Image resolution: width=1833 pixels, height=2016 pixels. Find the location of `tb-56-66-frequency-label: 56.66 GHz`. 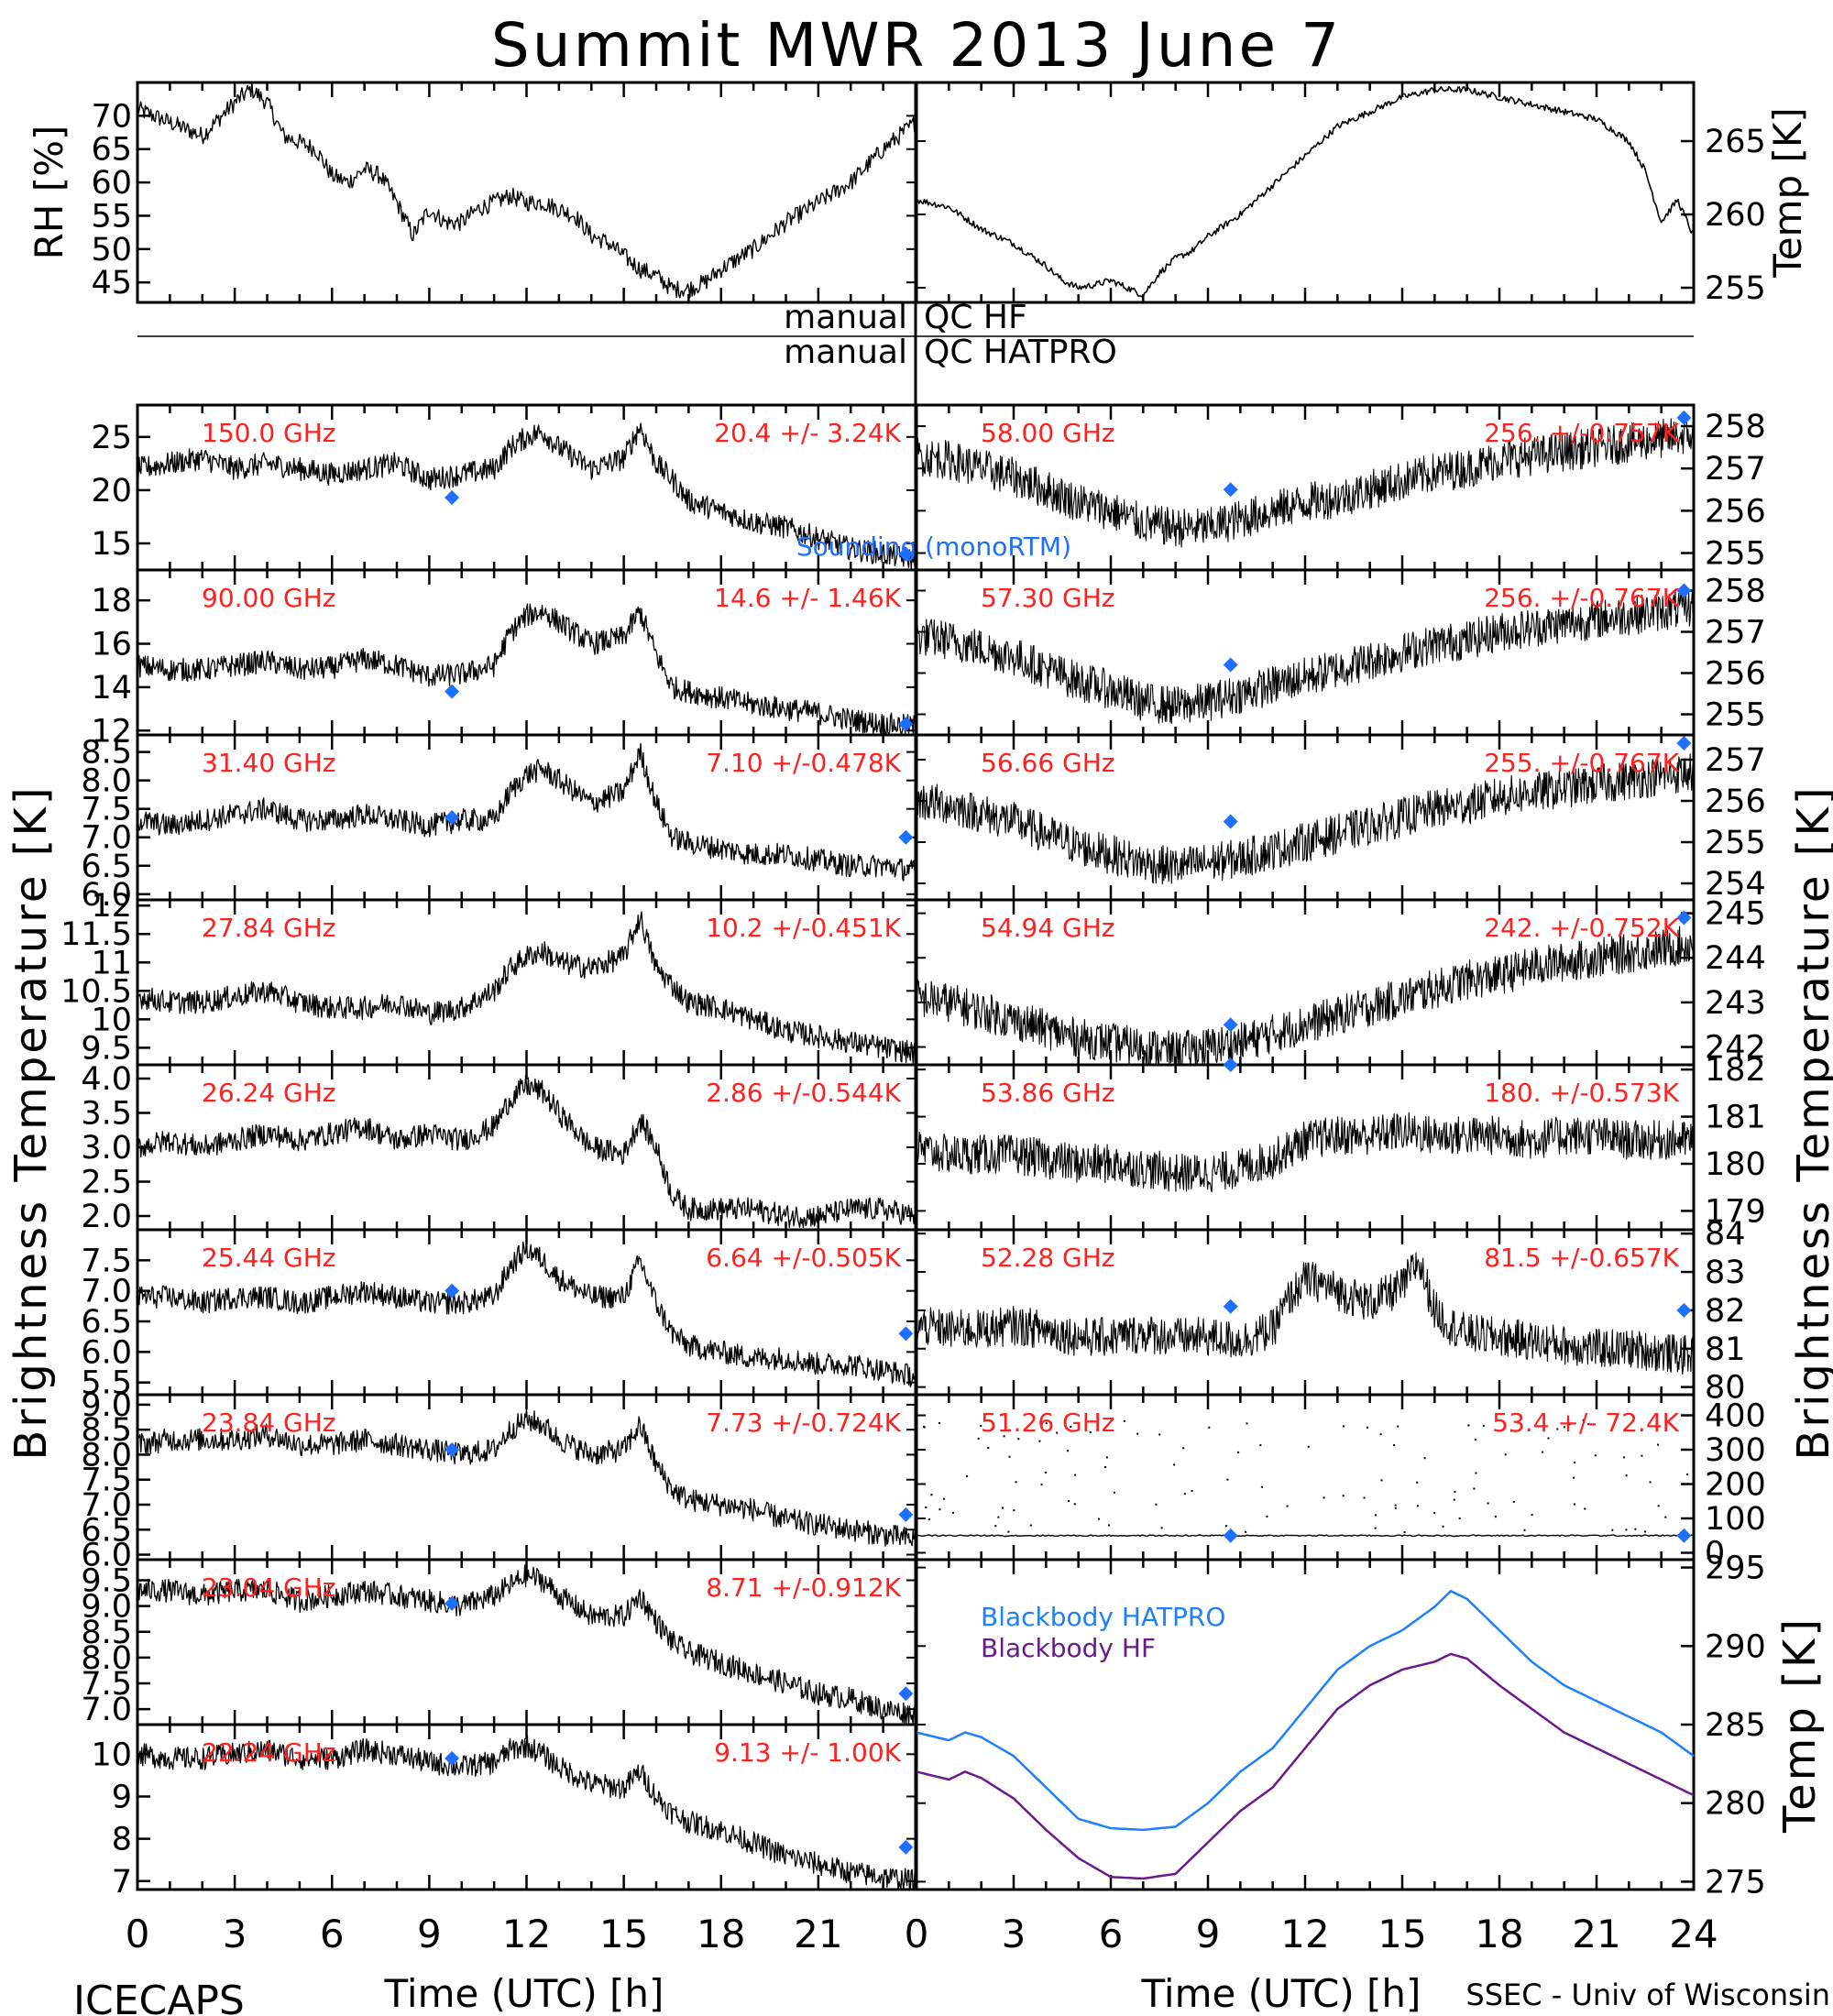

tb-56-66-frequency-label: 56.66 GHz is located at coordinates (1048, 763).